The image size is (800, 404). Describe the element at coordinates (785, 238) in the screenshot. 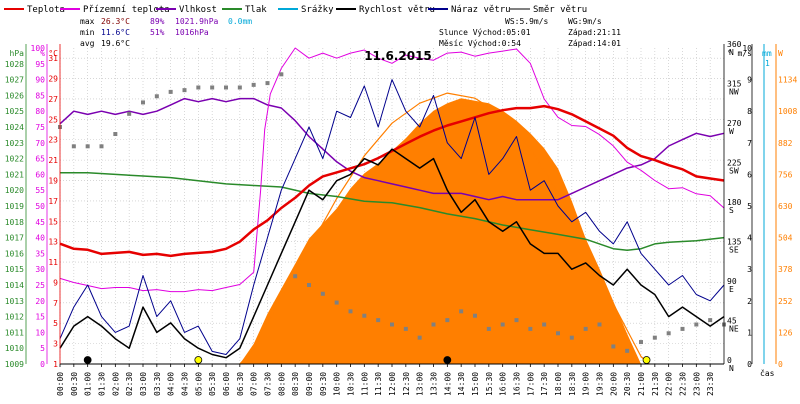

I see `solar-tick-label: 504` at that location.